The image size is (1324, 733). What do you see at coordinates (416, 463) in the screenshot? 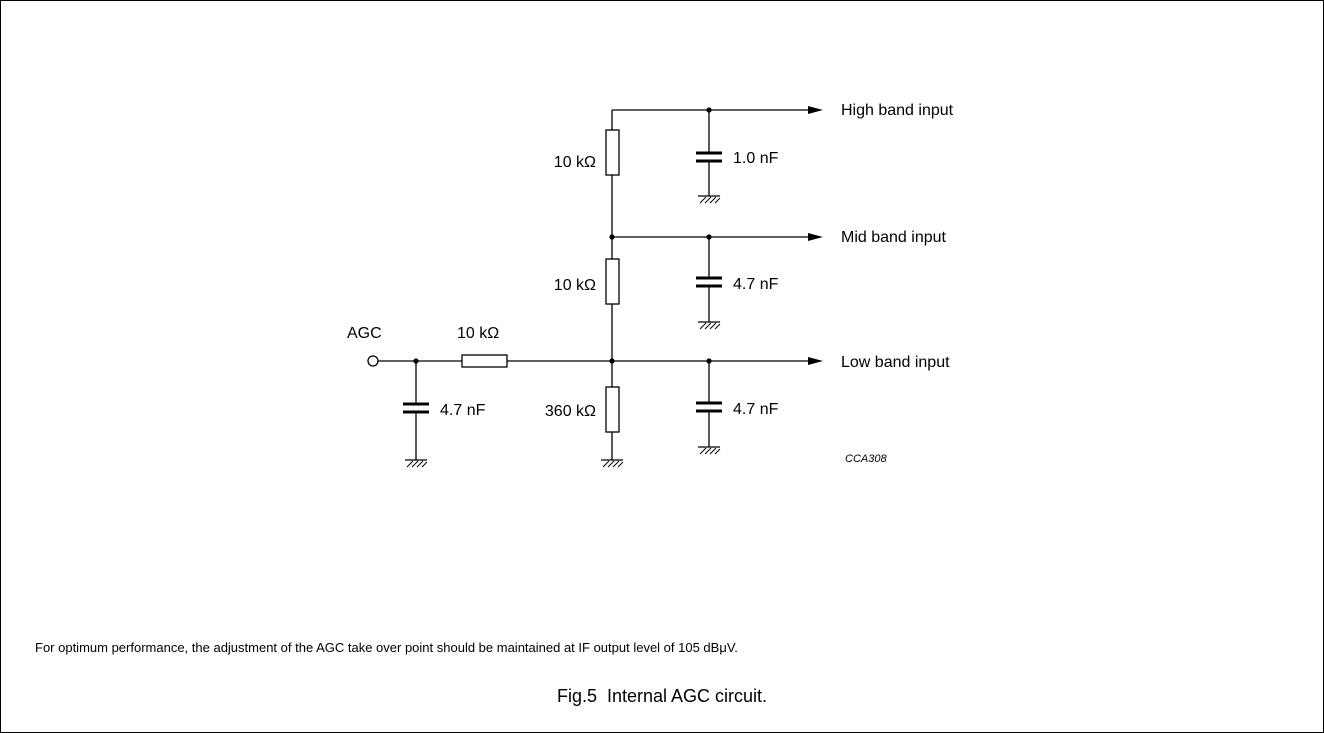
I see `ground-symbol-agc` at bounding box center [416, 463].